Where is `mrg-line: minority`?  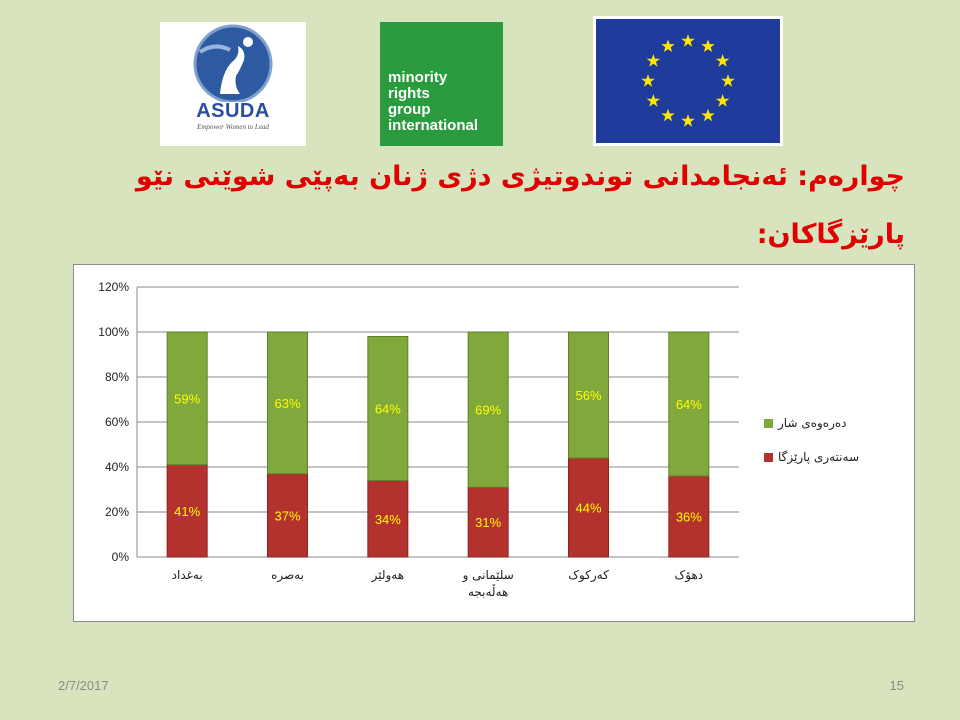
mrg-line: minority is located at coordinates (418, 77).